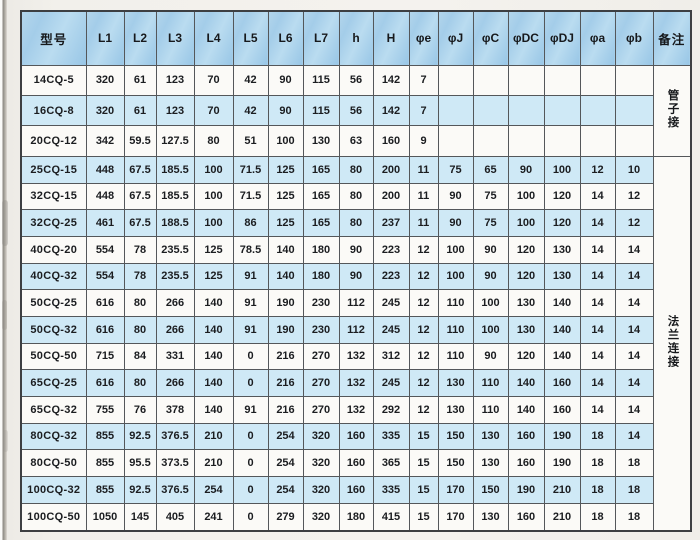  What do you see at coordinates (175, 249) in the screenshot?
I see `value-cell: 235.5` at bounding box center [175, 249].